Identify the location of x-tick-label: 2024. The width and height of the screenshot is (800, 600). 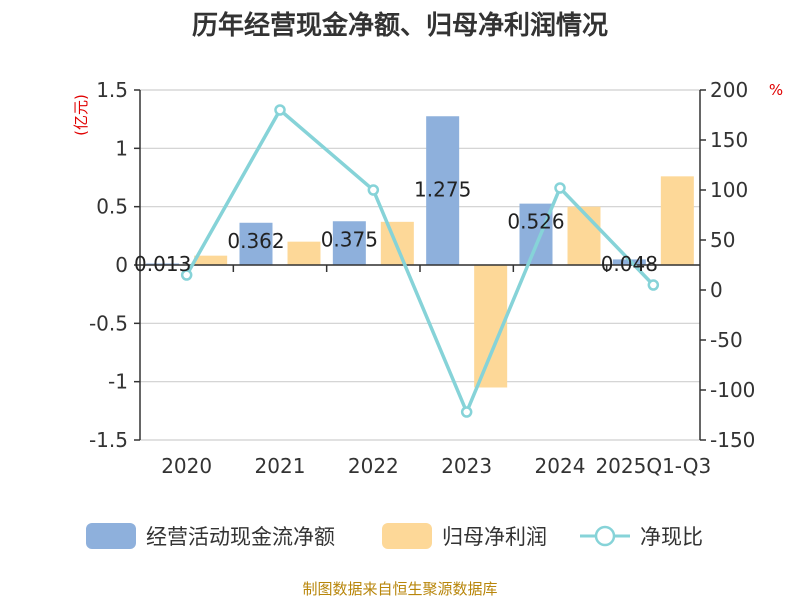
(560, 466).